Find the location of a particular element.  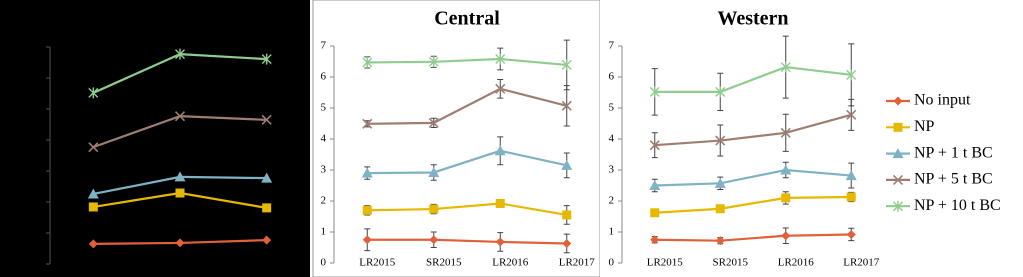

legend-label: NP + 1 t BC is located at coordinates (953, 152).